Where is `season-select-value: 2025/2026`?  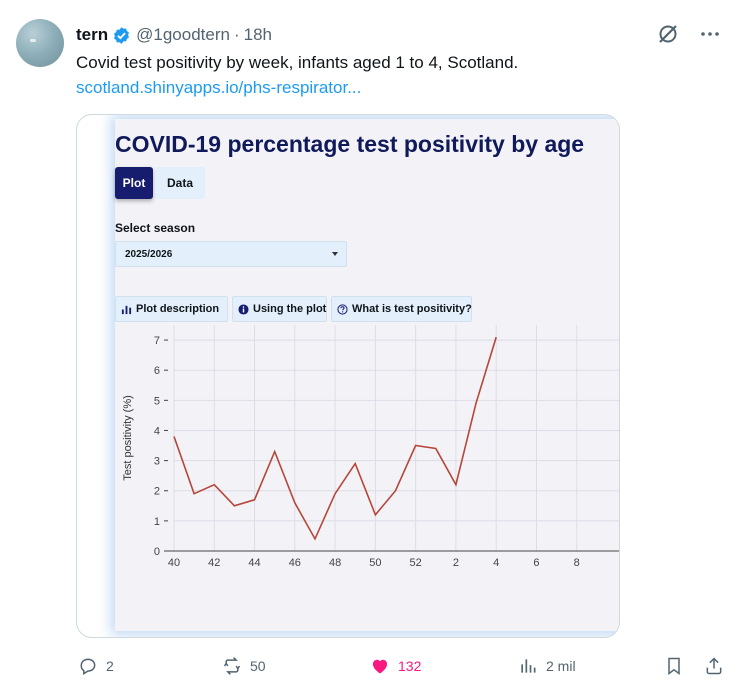 season-select-value: 2025/2026 is located at coordinates (149, 254).